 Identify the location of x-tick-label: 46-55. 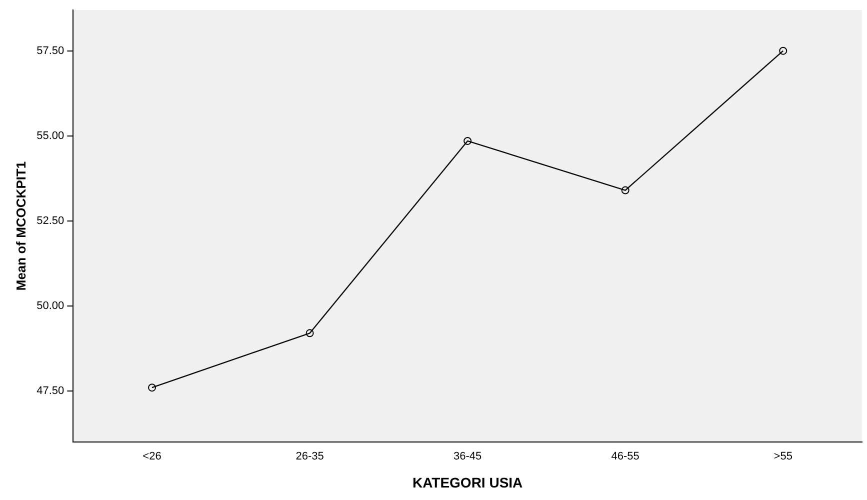
(625, 456).